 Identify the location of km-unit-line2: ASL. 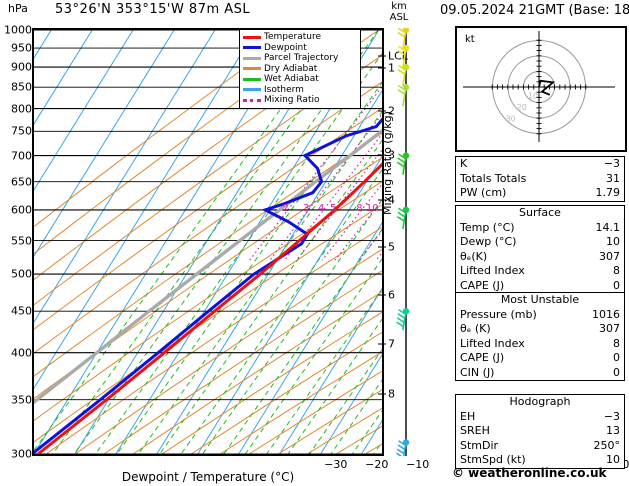
(399, 17).